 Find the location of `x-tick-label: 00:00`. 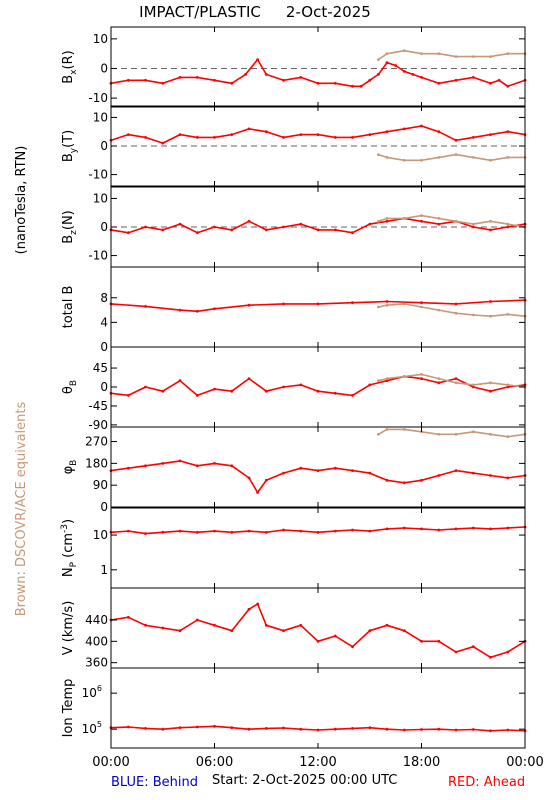

x-tick-label: 00:00 is located at coordinates (524, 762).